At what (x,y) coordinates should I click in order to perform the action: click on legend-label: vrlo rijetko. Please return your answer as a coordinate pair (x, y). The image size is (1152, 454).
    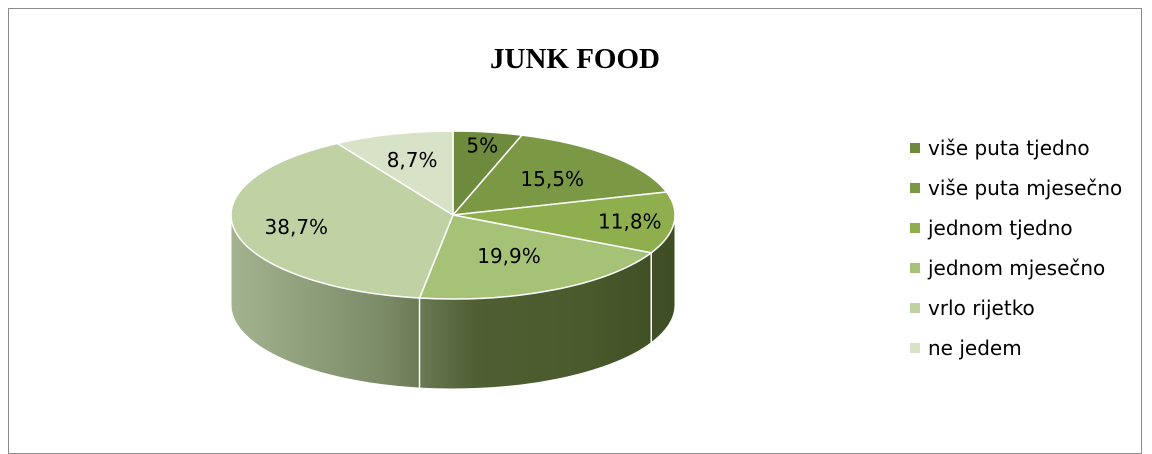
    Looking at the image, I should click on (981, 308).